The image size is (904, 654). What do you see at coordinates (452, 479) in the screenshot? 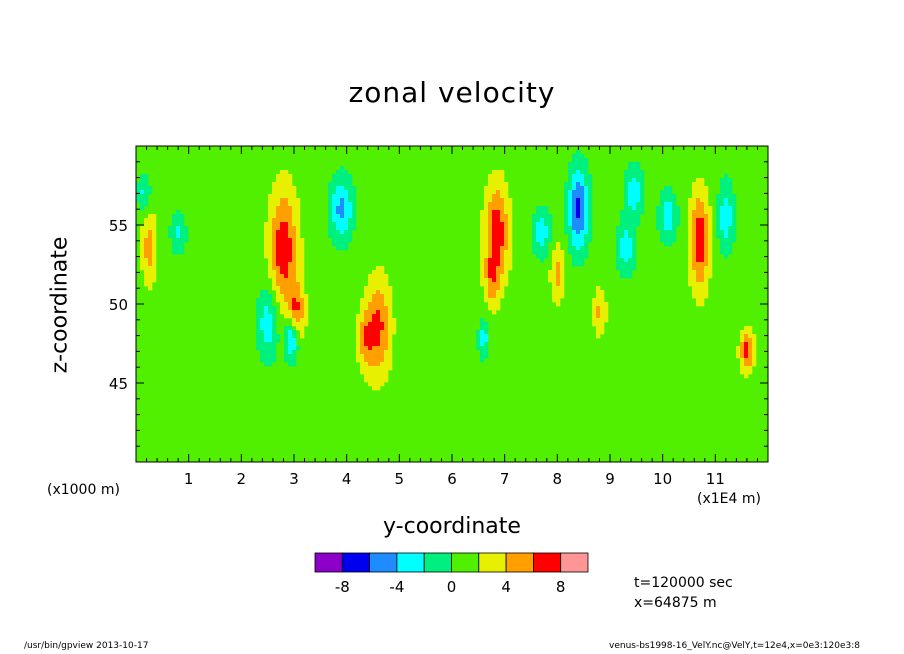
I see `x-tick-label: 6` at bounding box center [452, 479].